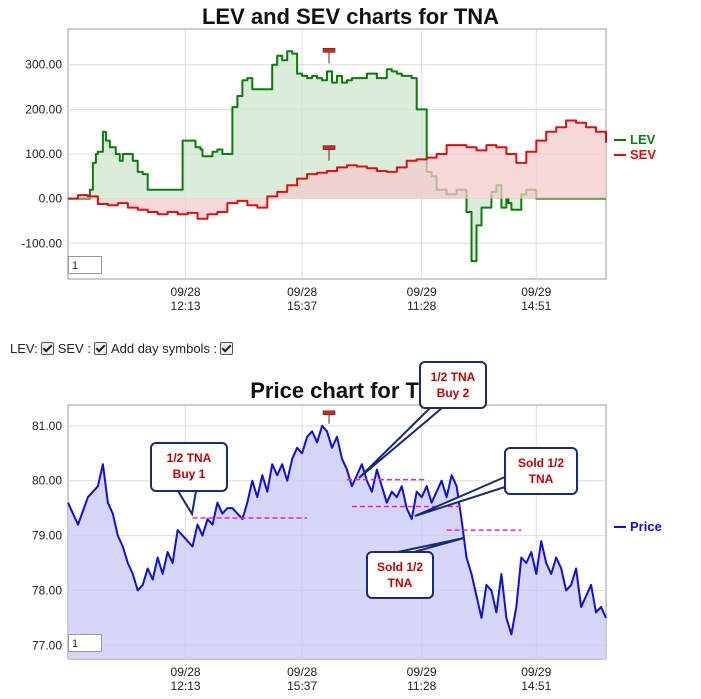 Image resolution: width=701 pixels, height=699 pixels. Describe the element at coordinates (100, 348) in the screenshot. I see `sev-checkbox` at that location.